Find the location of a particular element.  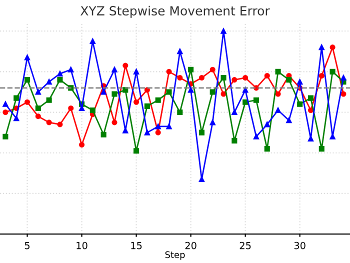

x-tick-label: 20 is located at coordinates (190, 246).